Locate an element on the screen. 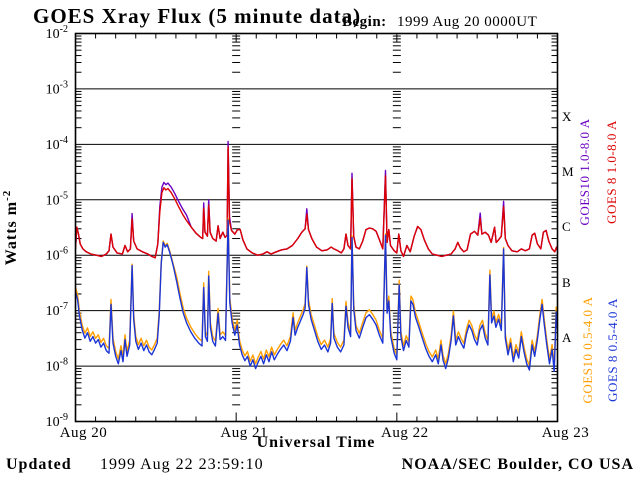 This screenshot has height=480, width=640. chart-title: GOES Xray Flux (5 minute data) is located at coordinates (197, 16).